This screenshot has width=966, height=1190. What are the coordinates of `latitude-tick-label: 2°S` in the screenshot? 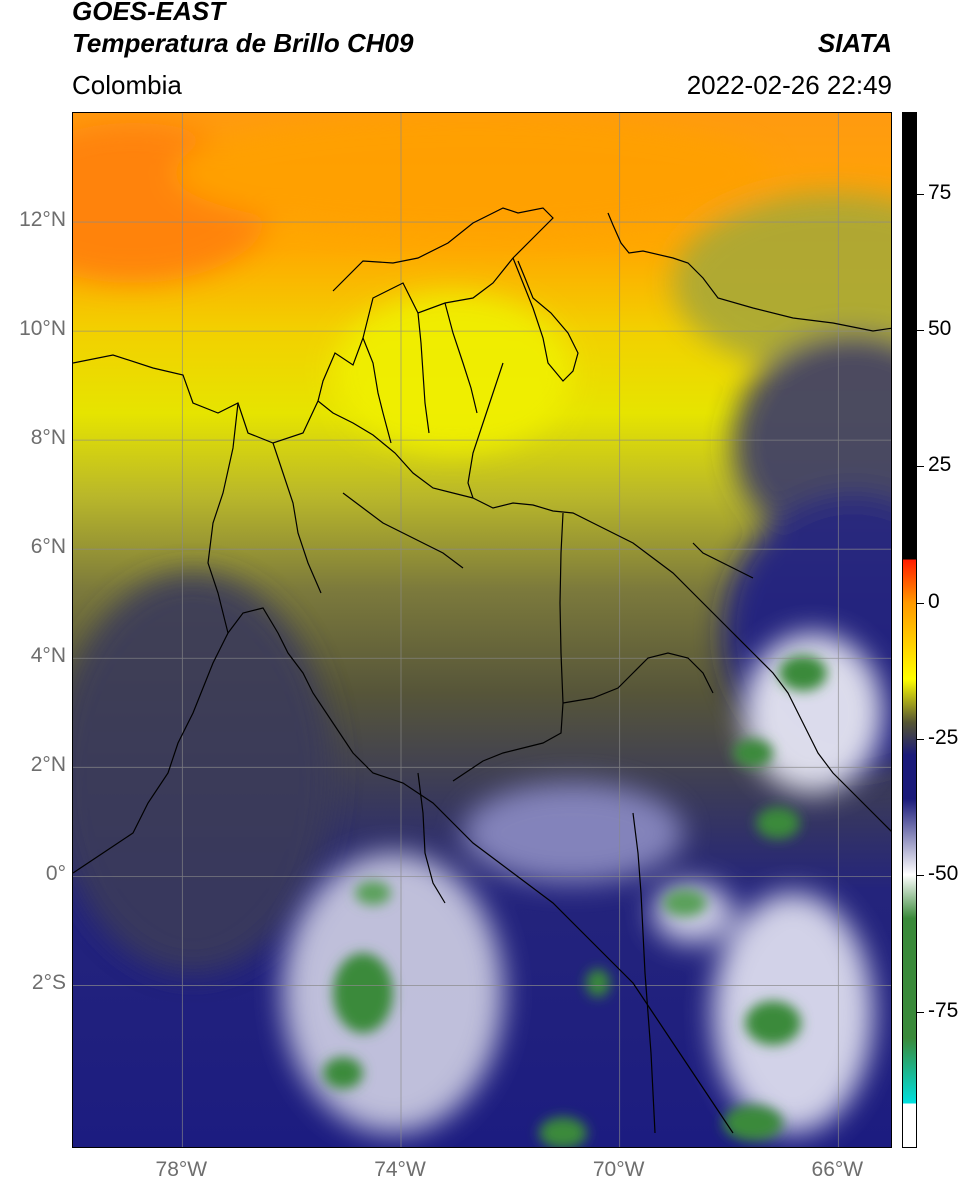 It's located at (48, 983).